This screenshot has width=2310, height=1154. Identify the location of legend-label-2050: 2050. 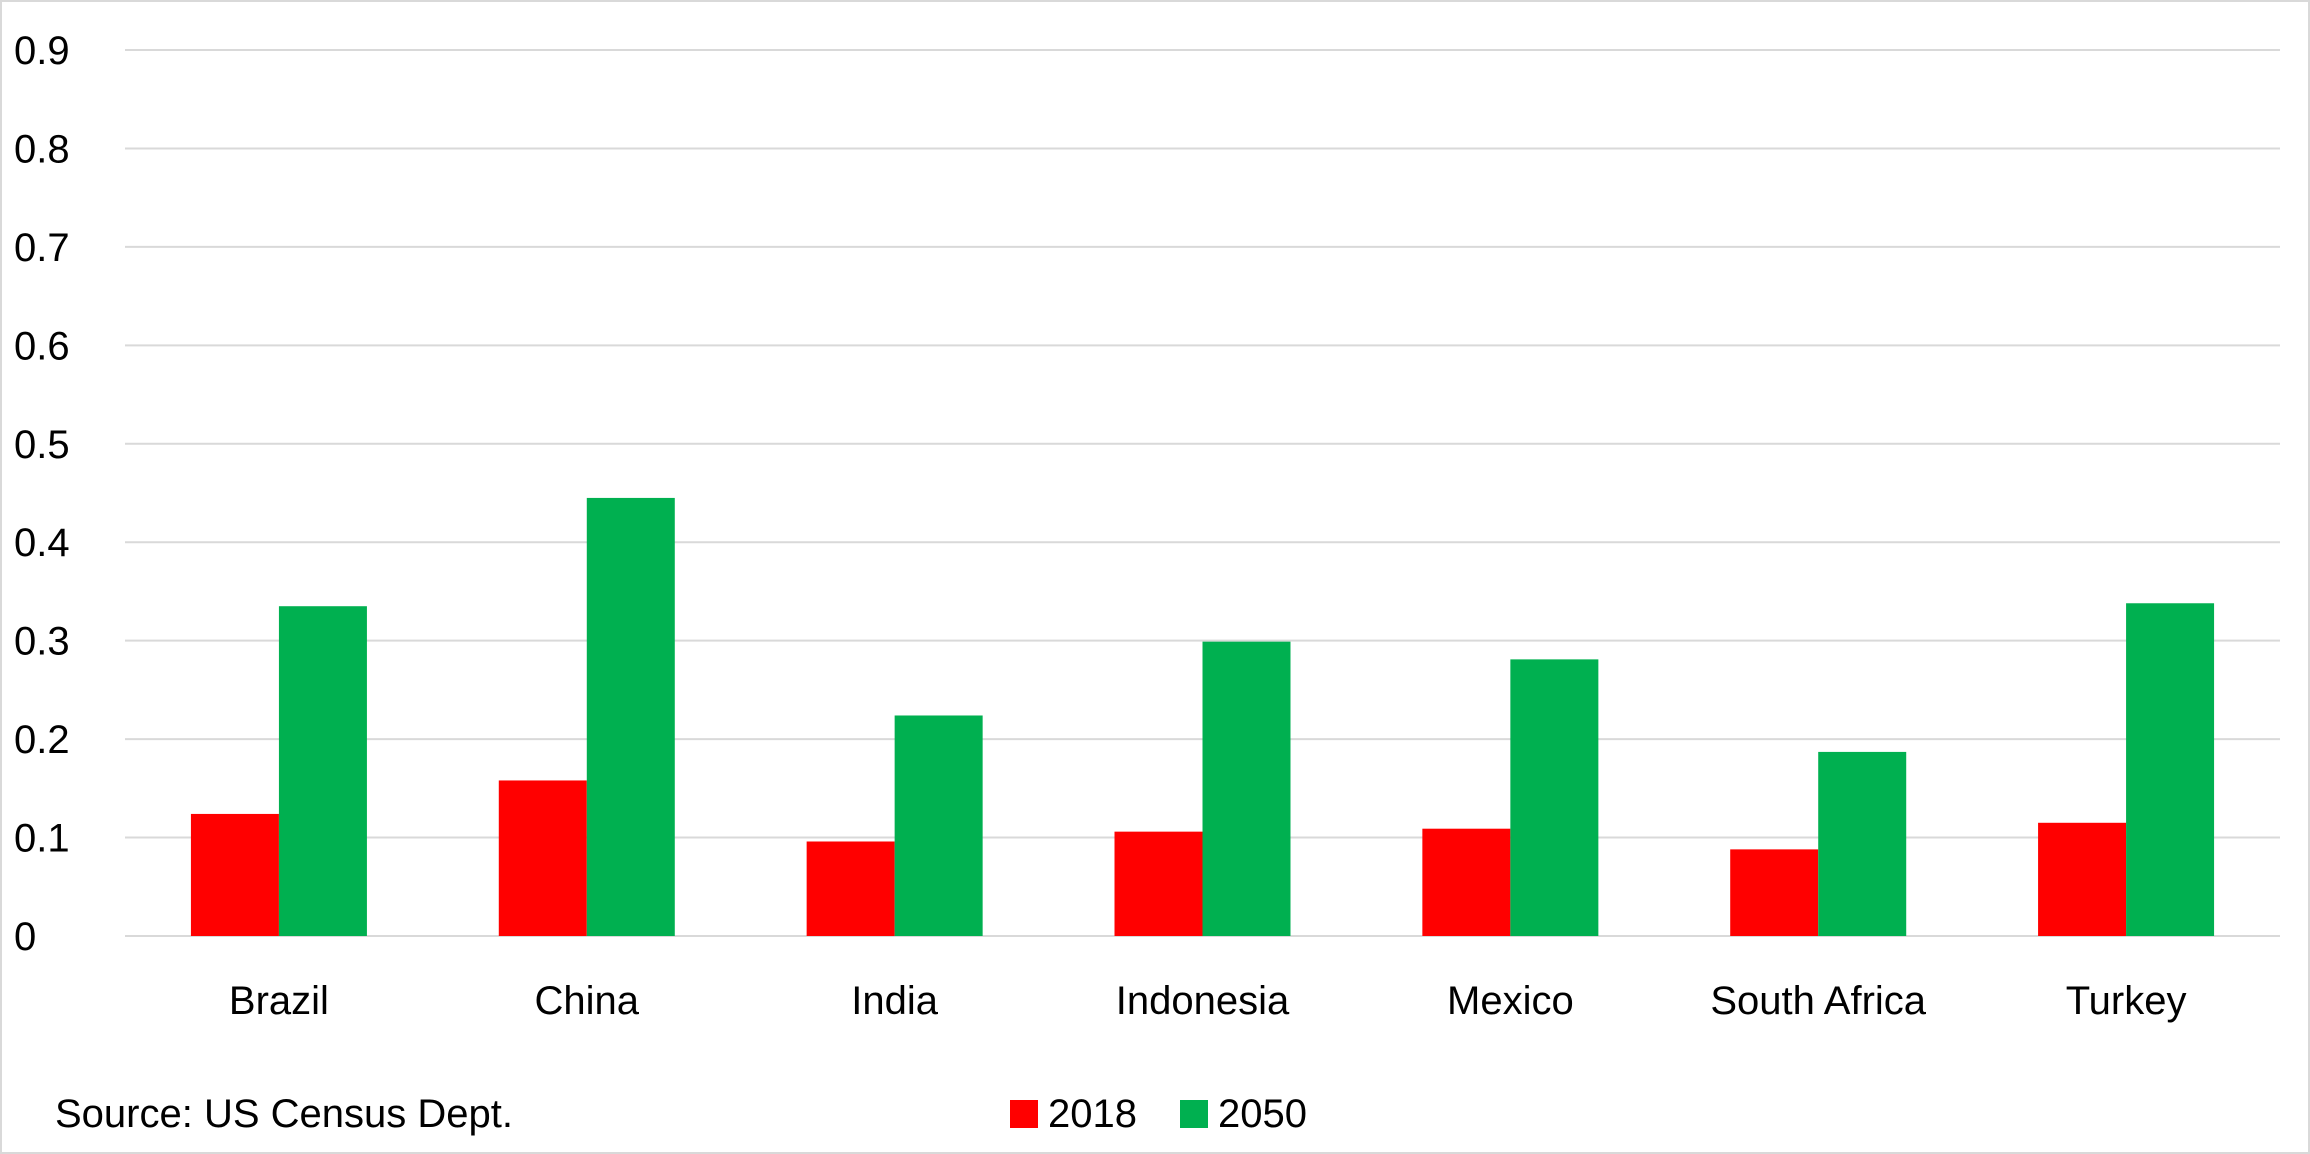
(1262, 1114).